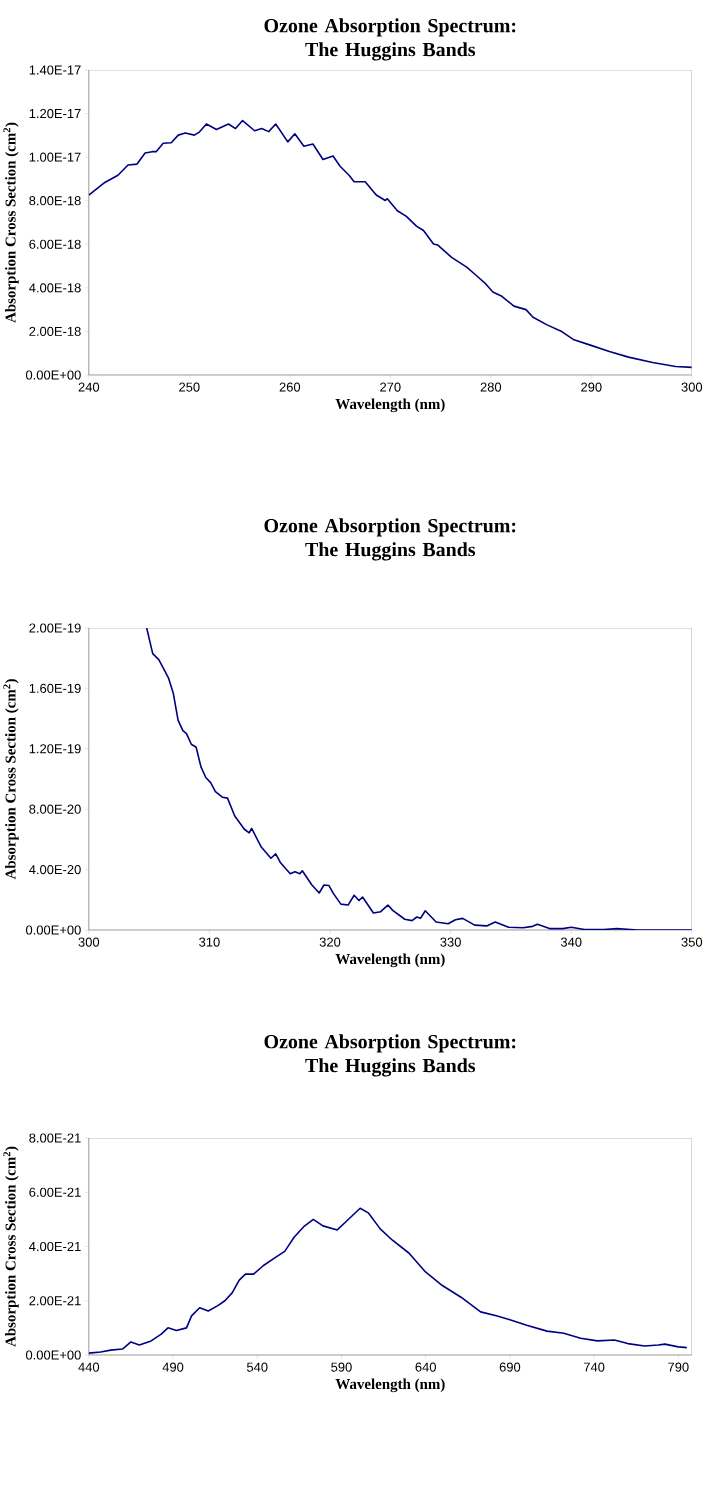  What do you see at coordinates (55, 244) in the screenshot?
I see `y-tick-label: 6.00E-18` at bounding box center [55, 244].